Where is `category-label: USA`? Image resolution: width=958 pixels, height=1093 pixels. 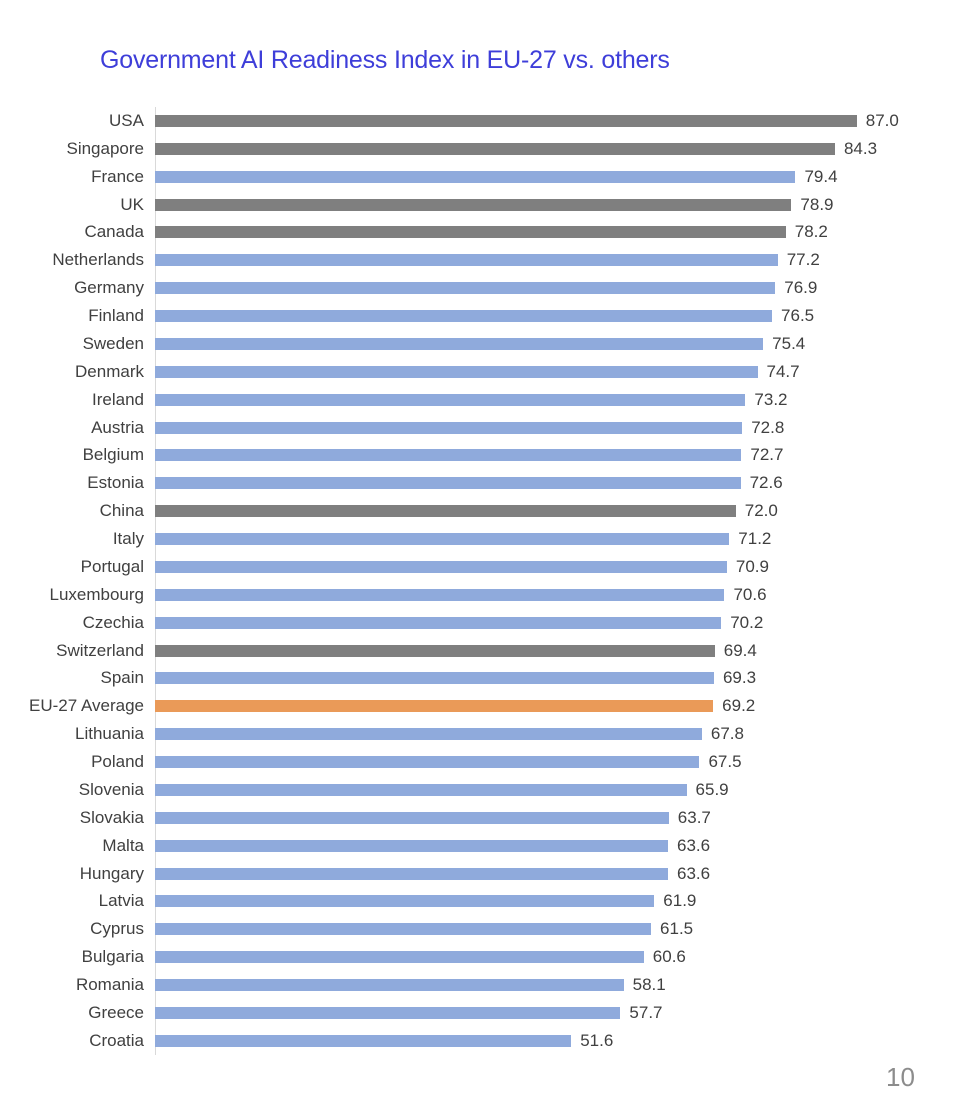
category-label: USA is located at coordinates (126, 120).